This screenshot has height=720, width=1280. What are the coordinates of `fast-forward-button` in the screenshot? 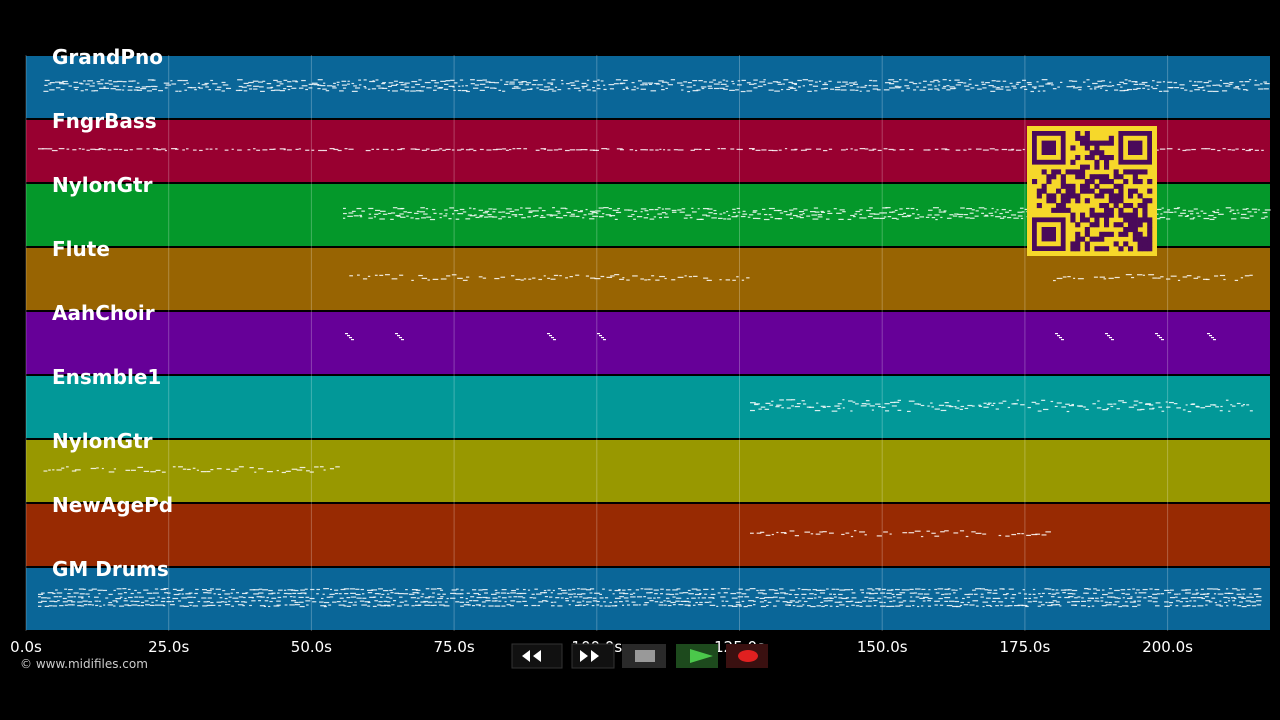 It's located at (593, 656).